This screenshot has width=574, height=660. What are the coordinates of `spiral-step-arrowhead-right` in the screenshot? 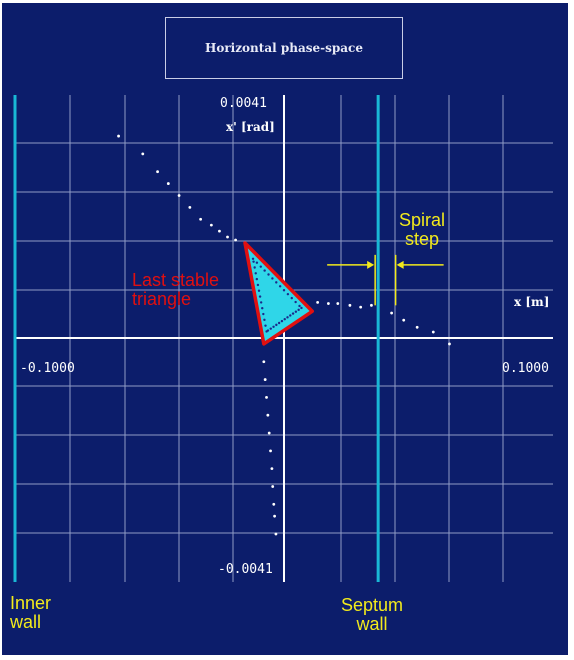 It's located at (400, 264).